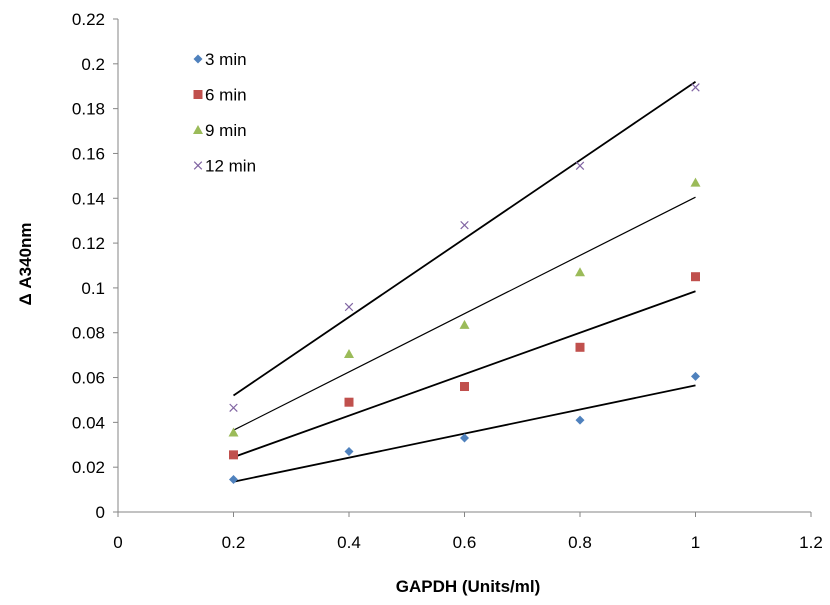 Image resolution: width=830 pixels, height=605 pixels. I want to click on legend-label: 6 min, so click(226, 95).